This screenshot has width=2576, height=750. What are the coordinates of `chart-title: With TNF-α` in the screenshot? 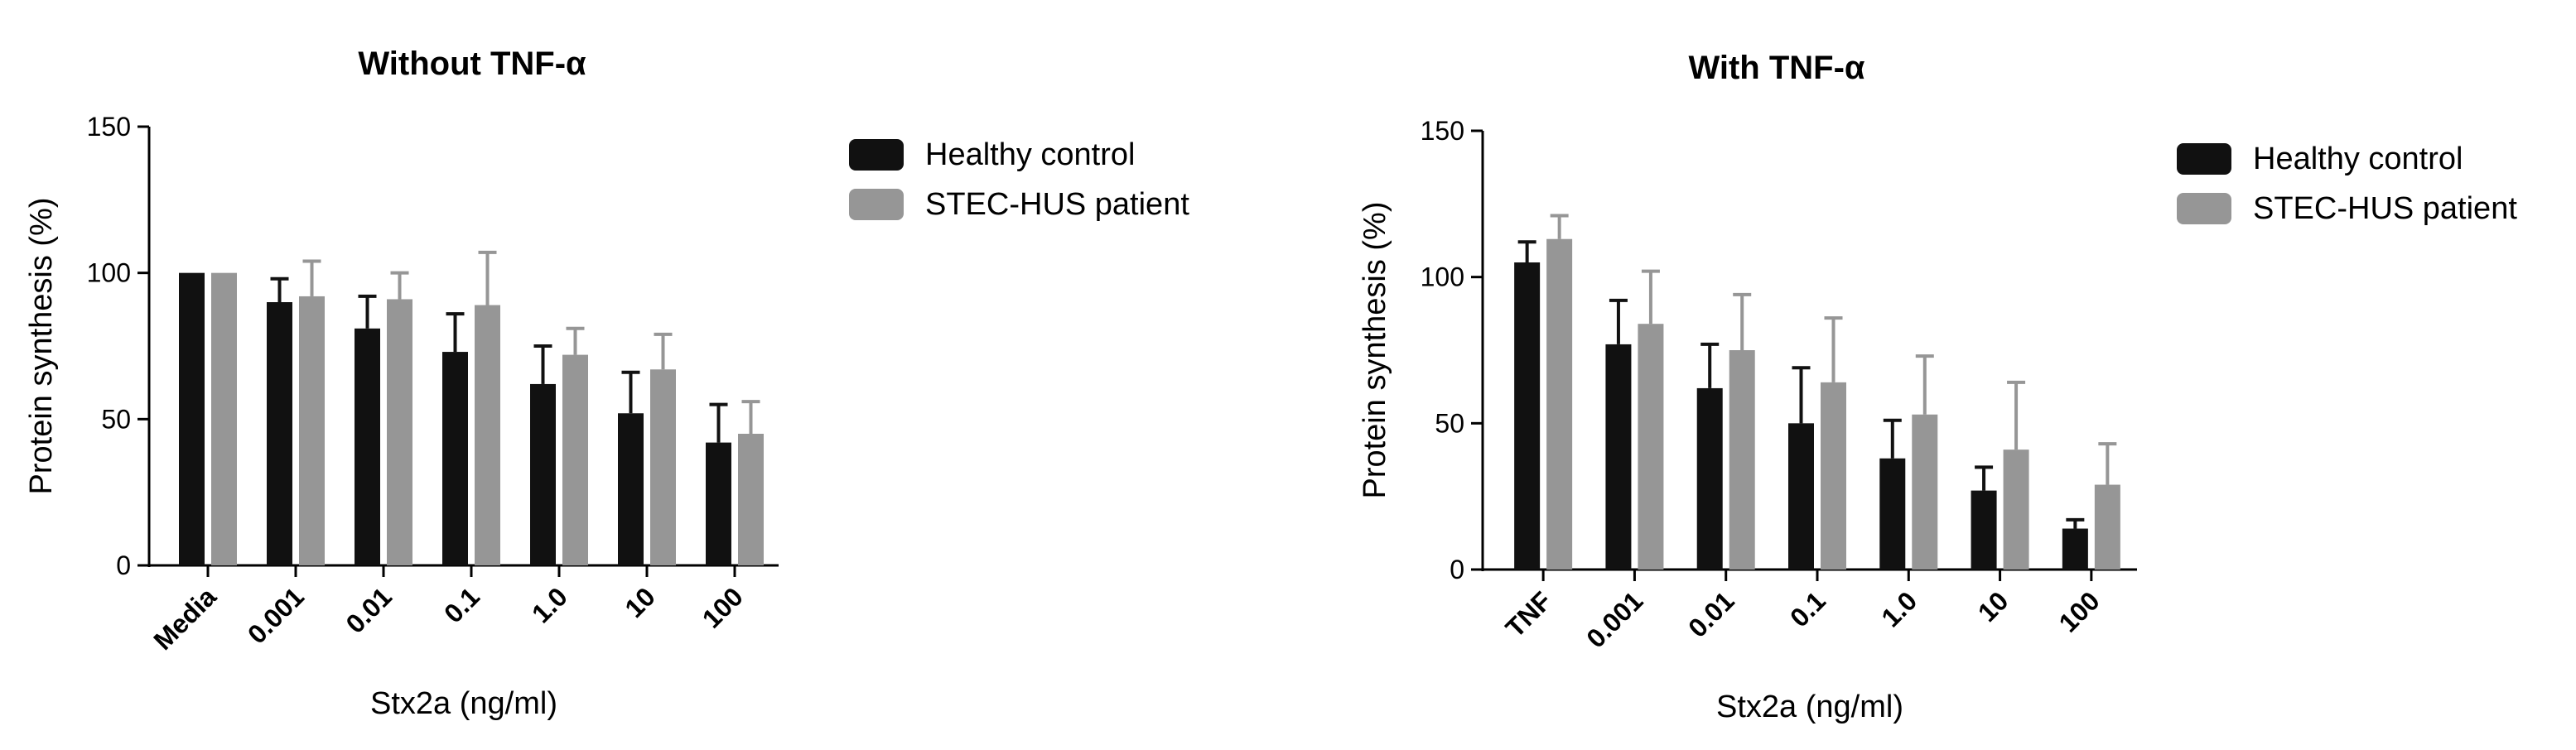 It's located at (1776, 68).